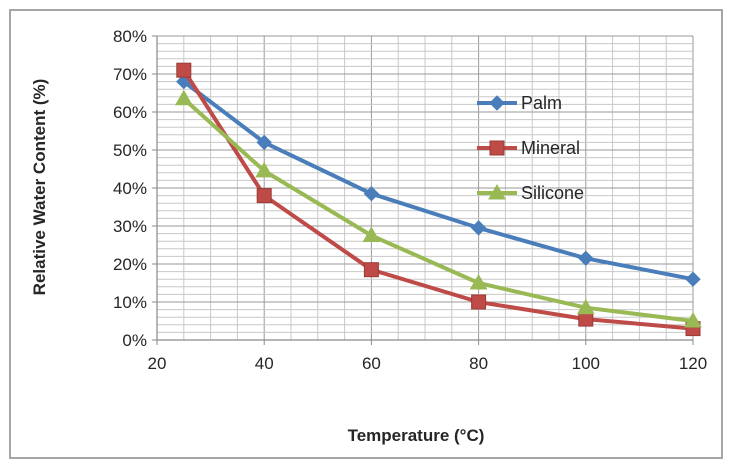 The height and width of the screenshot is (470, 734). What do you see at coordinates (130, 112) in the screenshot?
I see `y-tick-label: 60%` at bounding box center [130, 112].